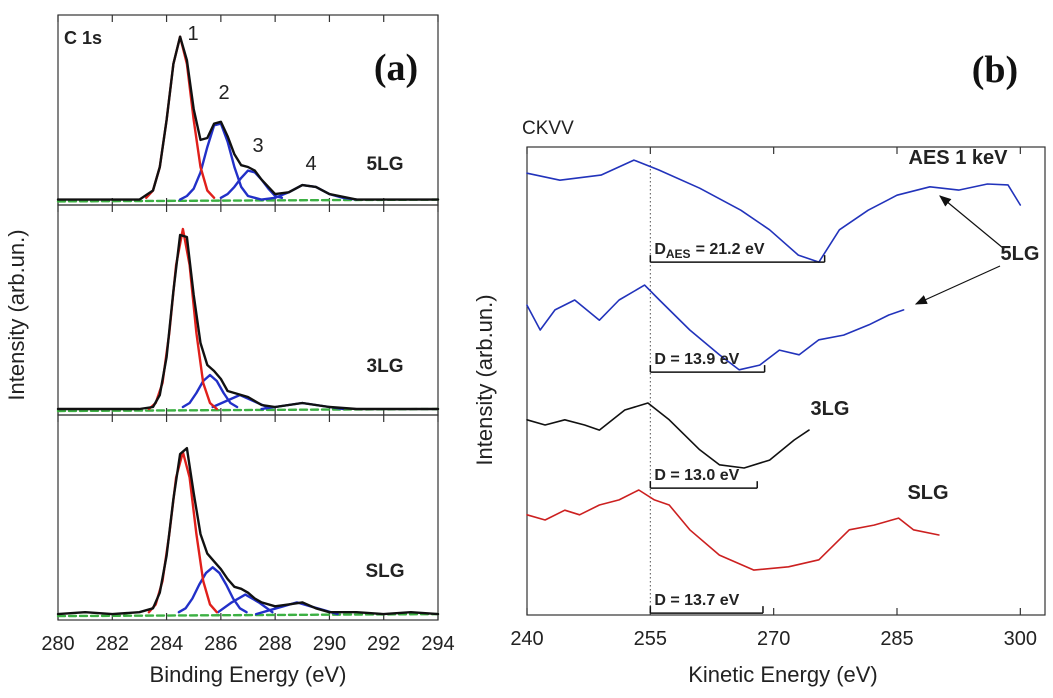 The image size is (1053, 698). What do you see at coordinates (383, 644) in the screenshot?
I see `x-tick-label: 292` at bounding box center [383, 644].